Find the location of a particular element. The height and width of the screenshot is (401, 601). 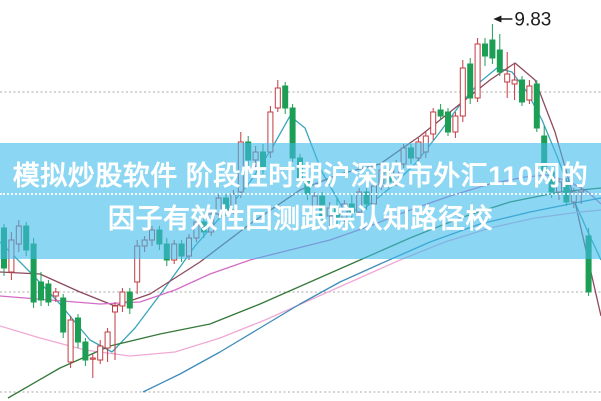

price-annotation: 9.83 is located at coordinates (522, 20).